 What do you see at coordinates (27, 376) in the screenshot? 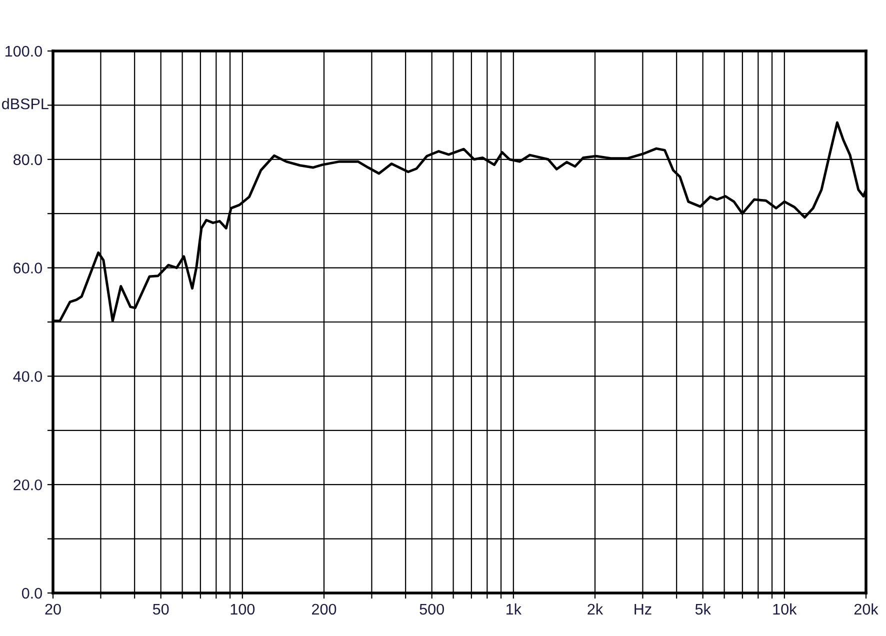
I see `y-tick-label: 40.0` at bounding box center [27, 376].